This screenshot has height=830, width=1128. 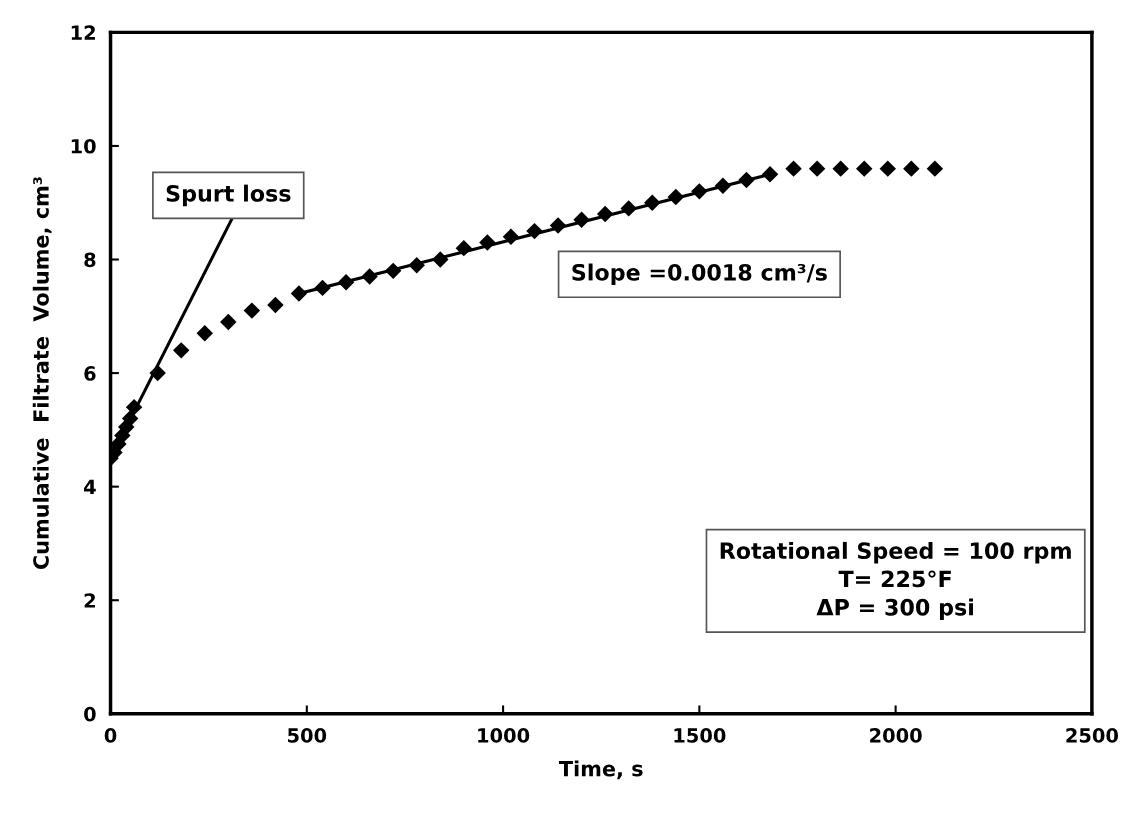 What do you see at coordinates (90, 260) in the screenshot?
I see `y-tick-label: 8` at bounding box center [90, 260].